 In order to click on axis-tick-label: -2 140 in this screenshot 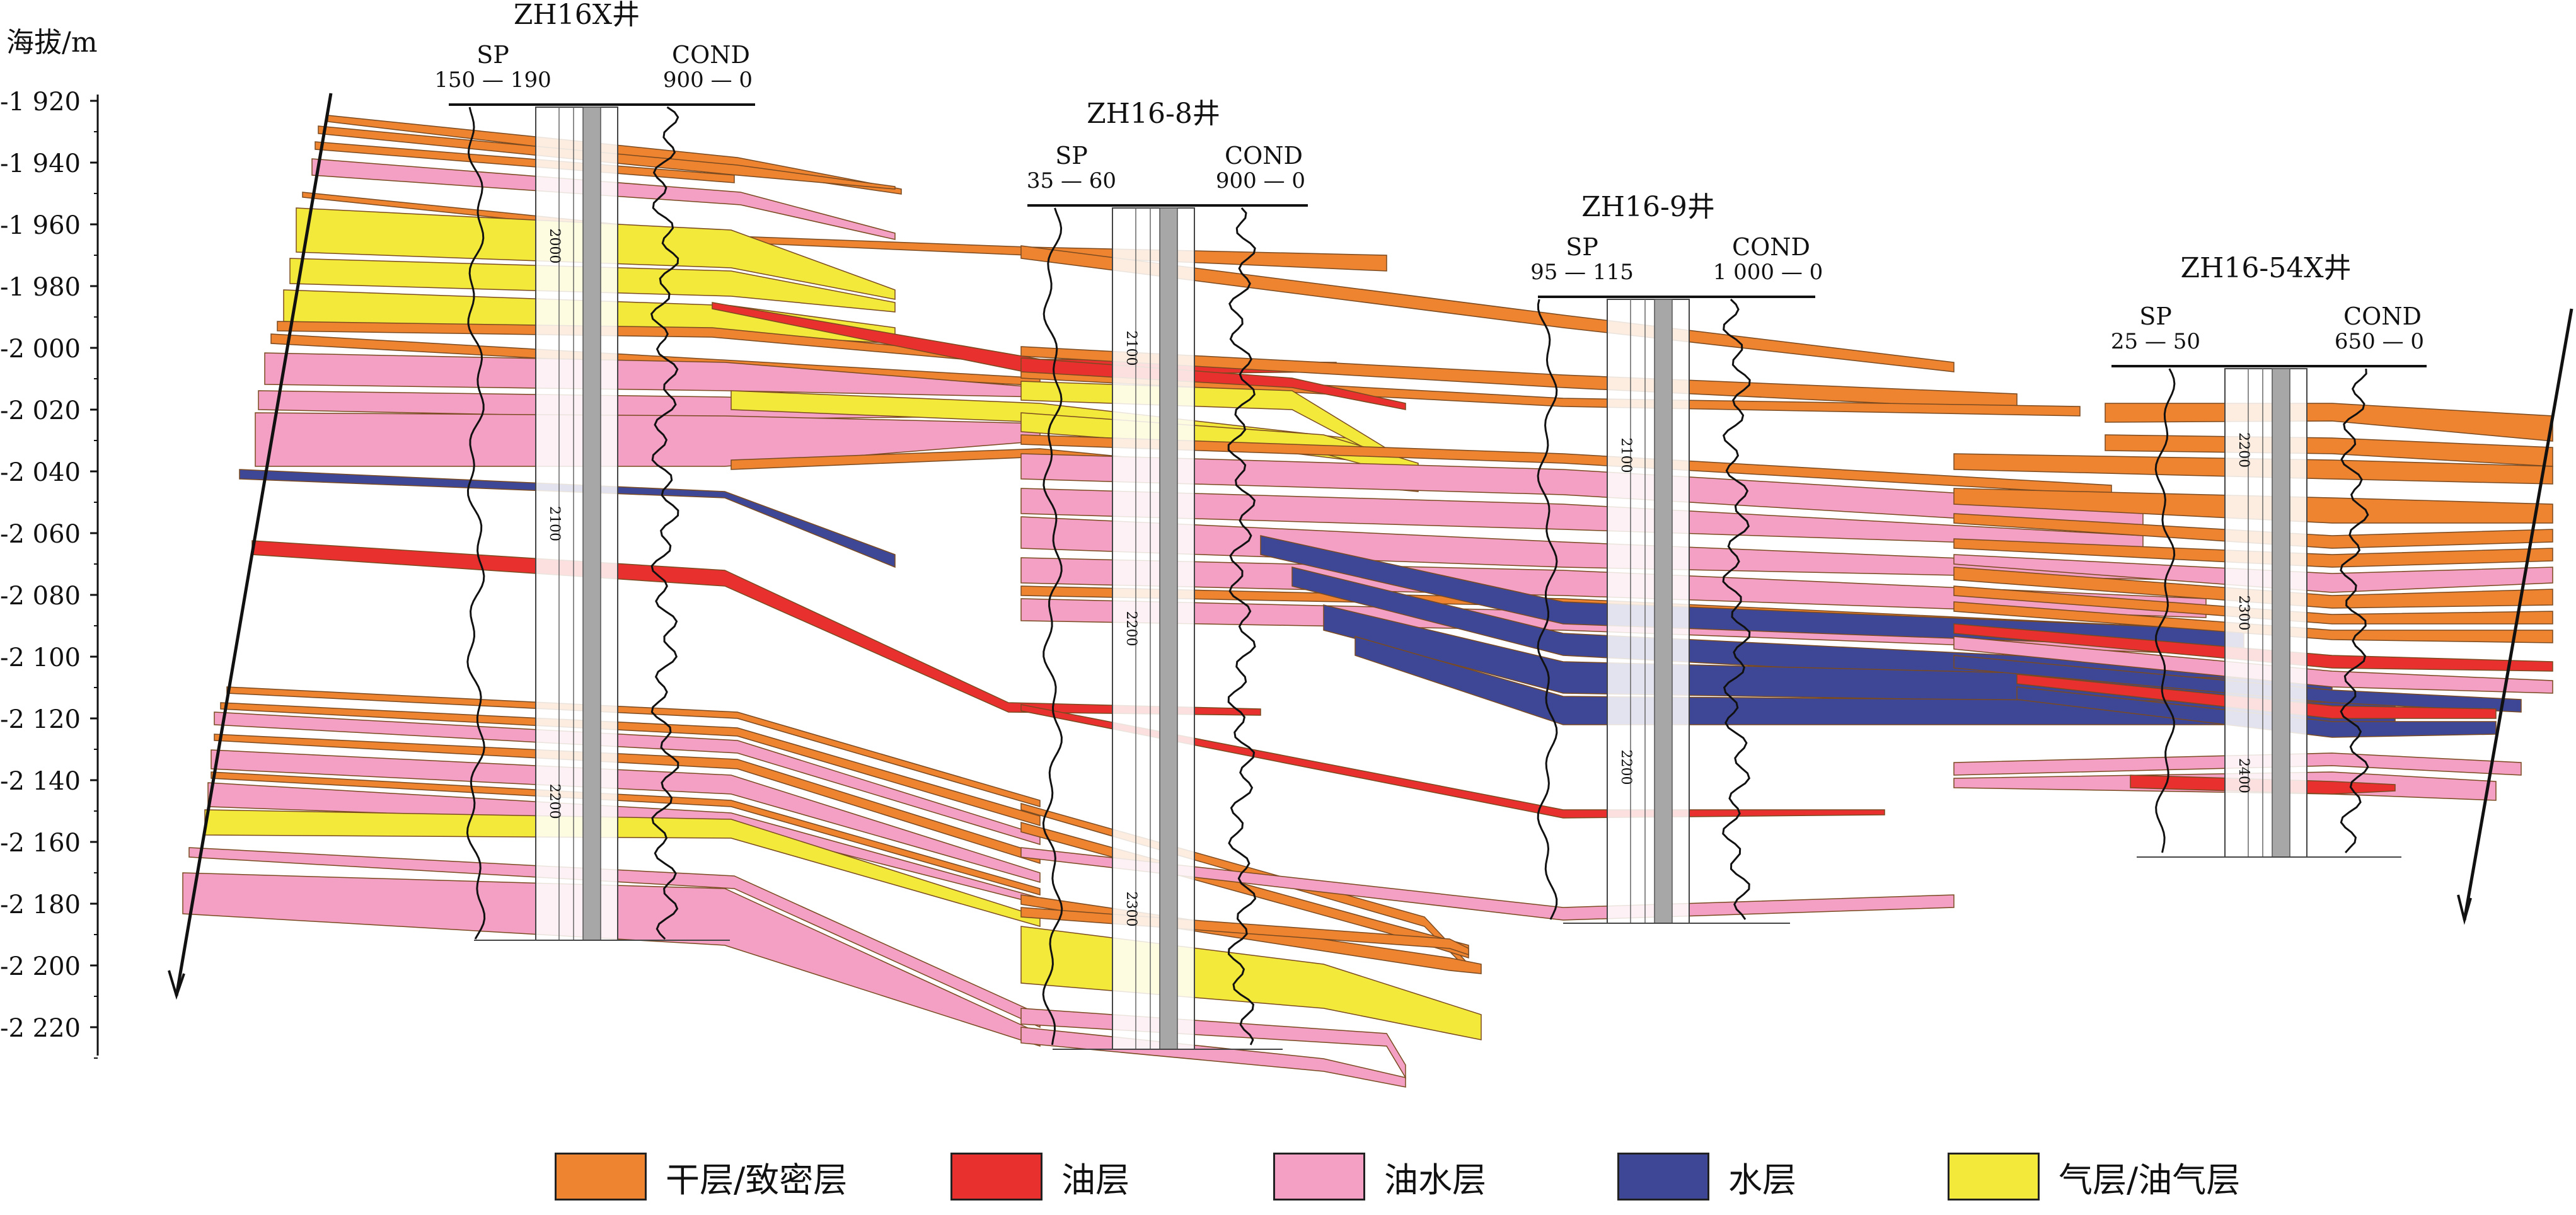, I will do `click(40, 781)`.